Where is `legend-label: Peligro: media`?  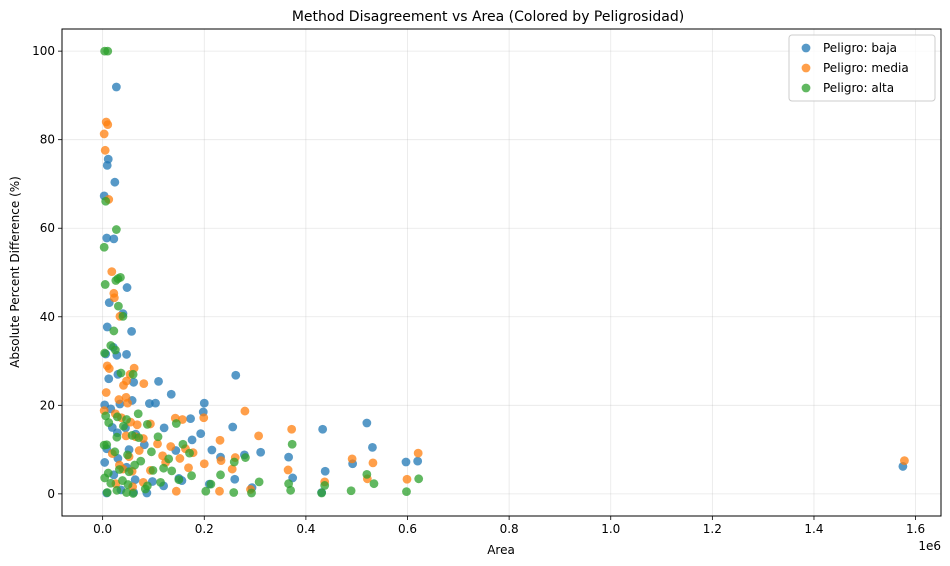 legend-label: Peligro: media is located at coordinates (866, 68).